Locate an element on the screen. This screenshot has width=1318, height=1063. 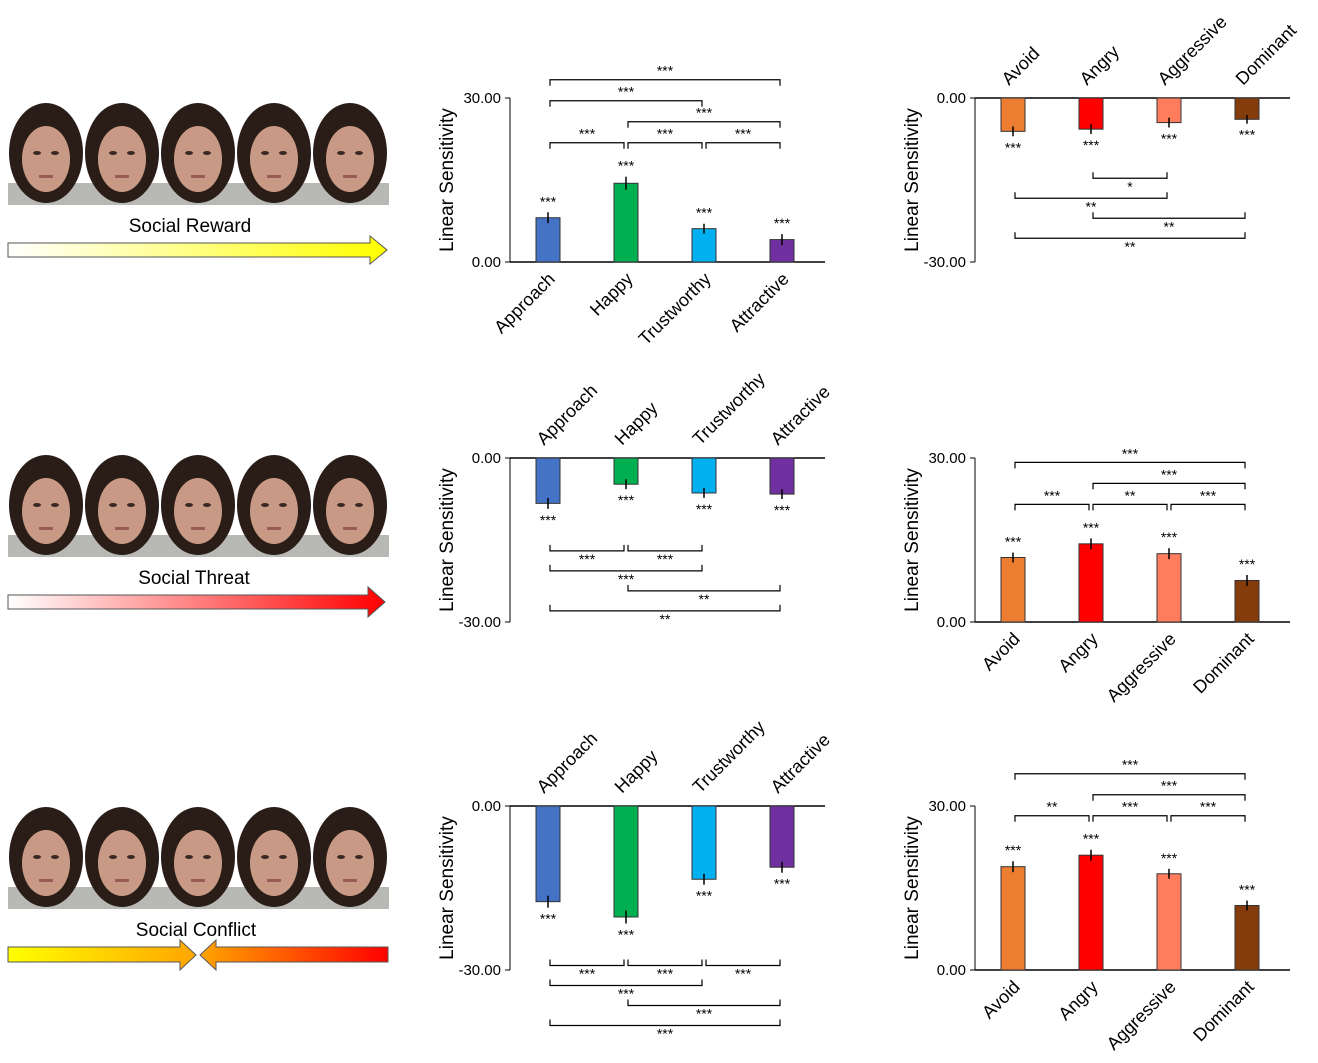
category-label: Angry is located at coordinates (1077, 1000).